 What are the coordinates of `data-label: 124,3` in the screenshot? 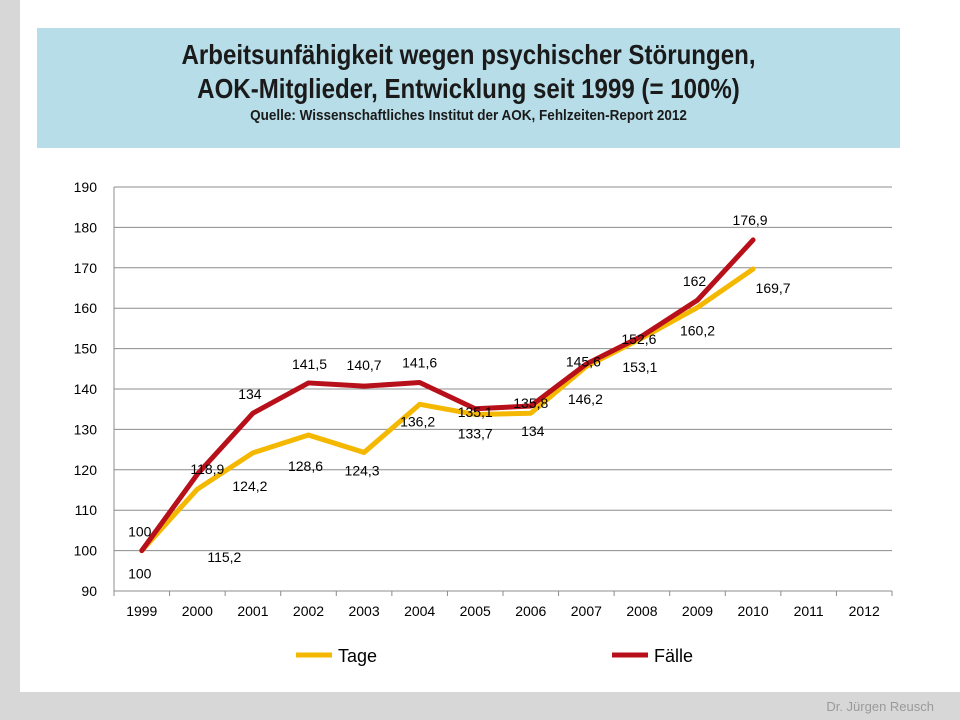 It's located at (362, 470).